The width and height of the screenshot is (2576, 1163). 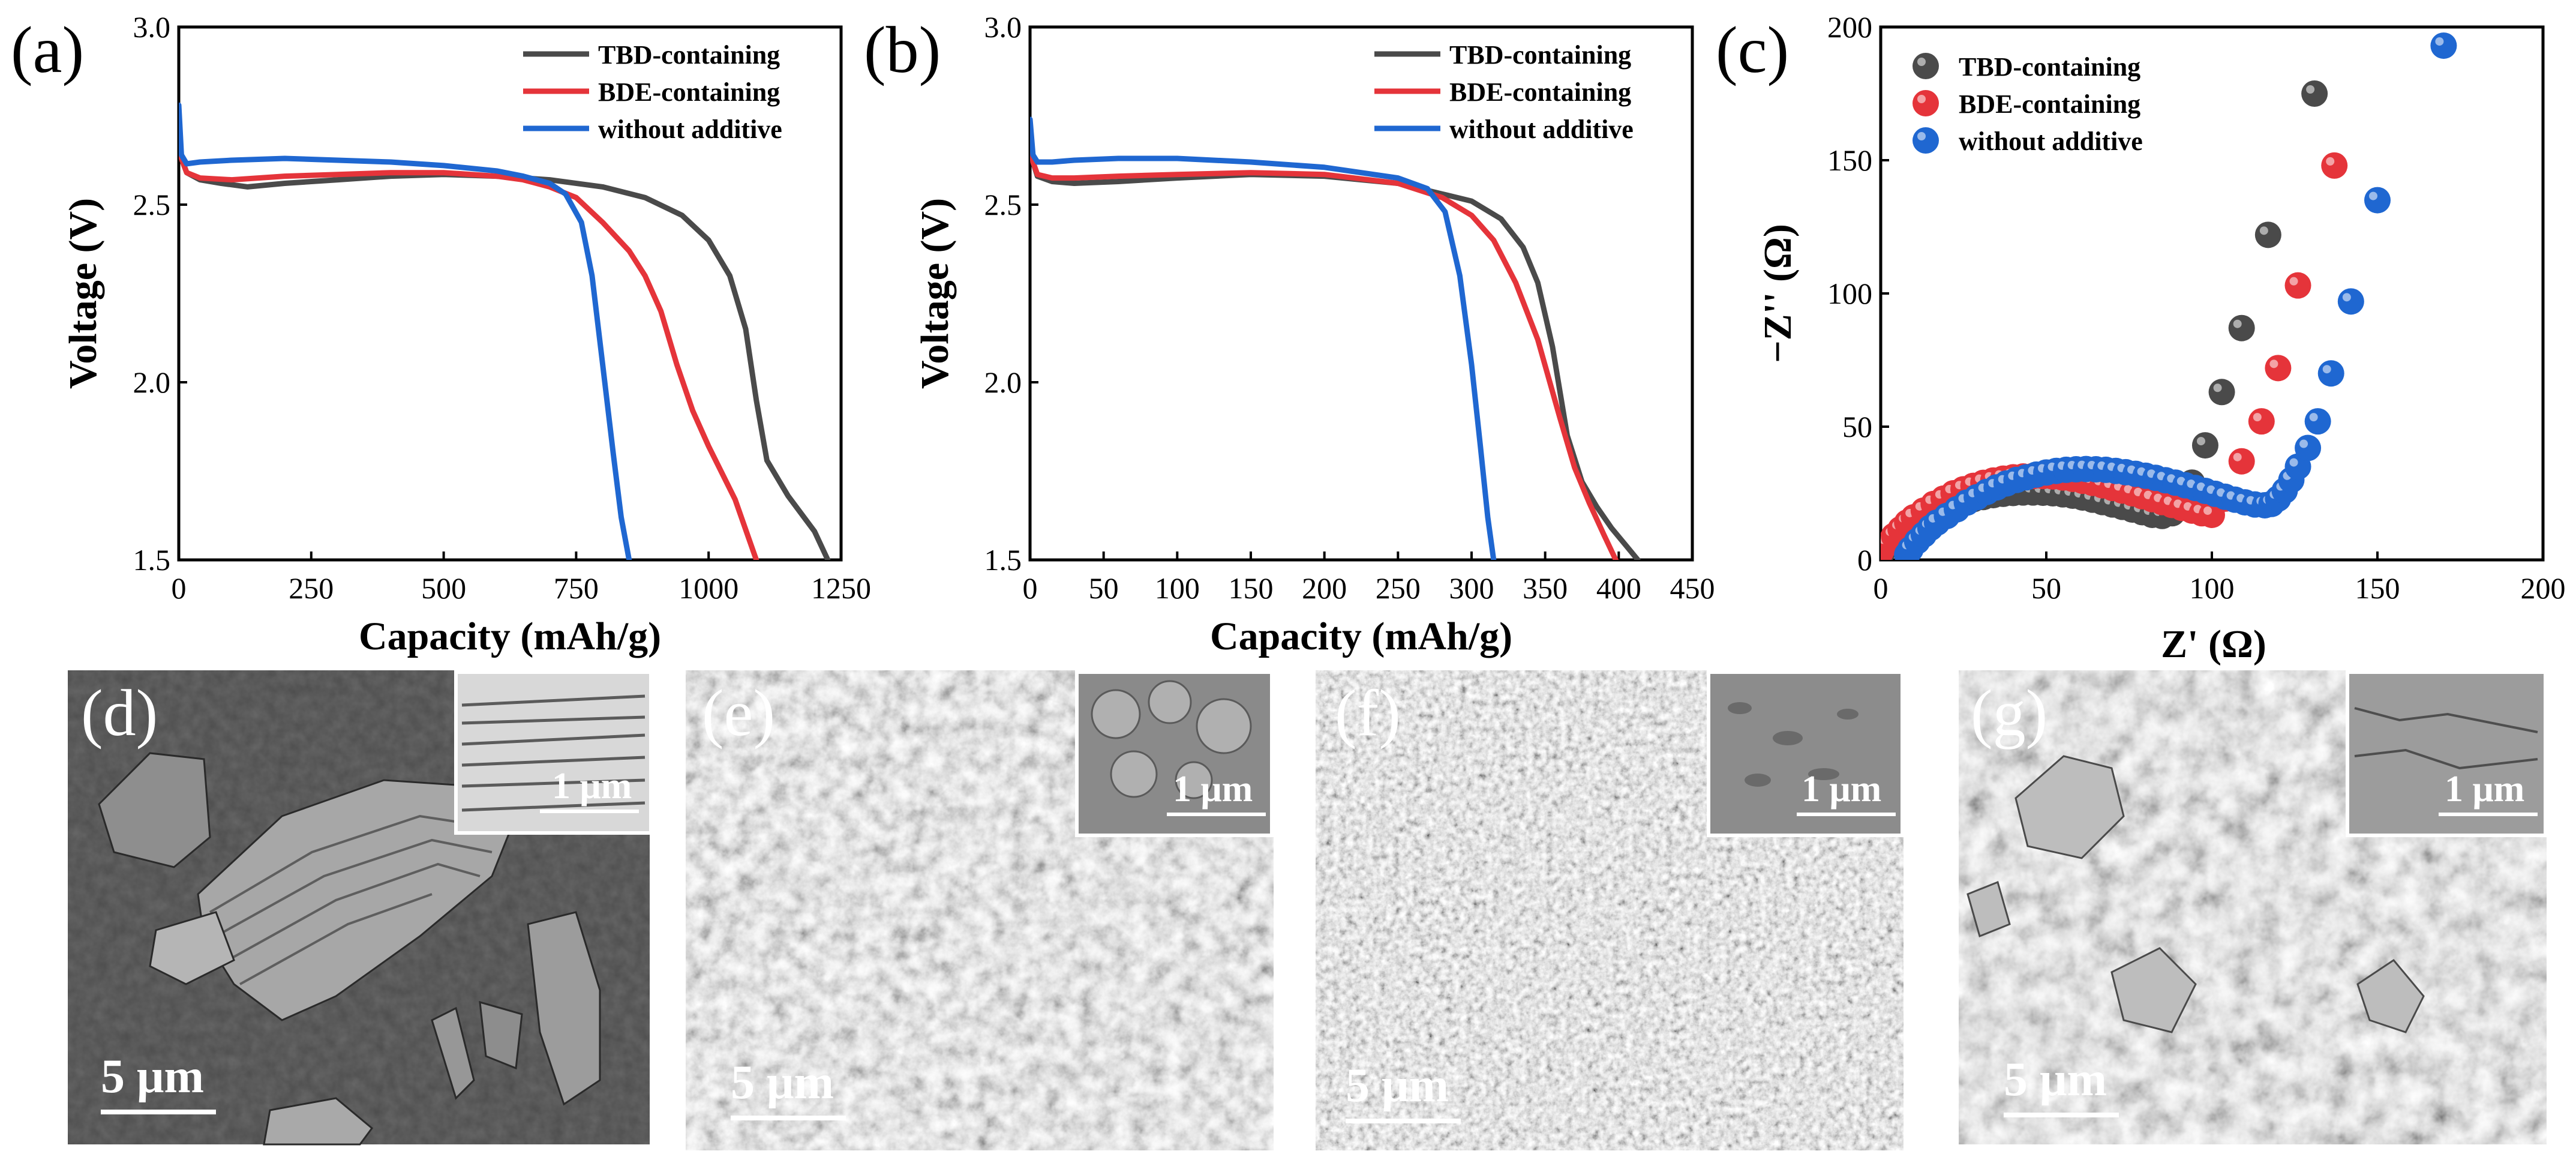 What do you see at coordinates (152, 27) in the screenshot?
I see `y-tick-label-a-3: 3.0` at bounding box center [152, 27].